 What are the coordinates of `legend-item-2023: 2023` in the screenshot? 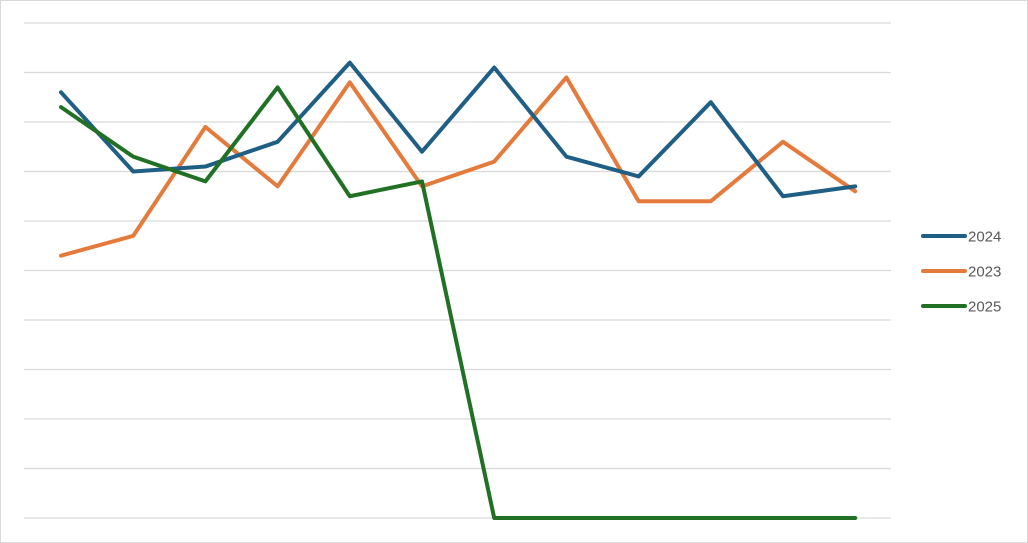 It's located at (961, 272).